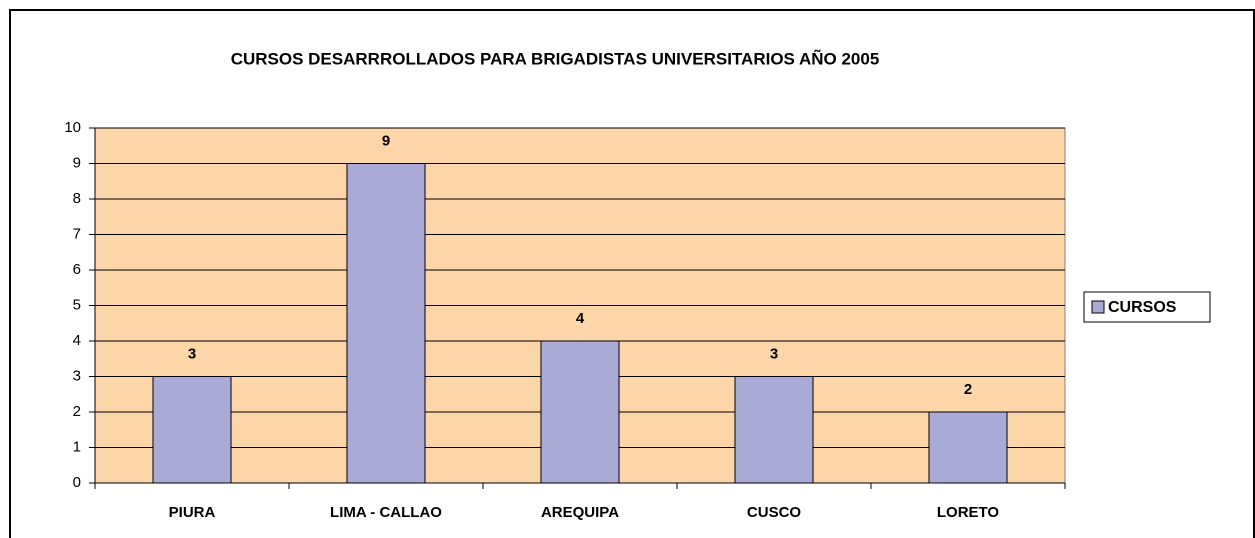  I want to click on x-tick-label: CUSCO, so click(774, 512).